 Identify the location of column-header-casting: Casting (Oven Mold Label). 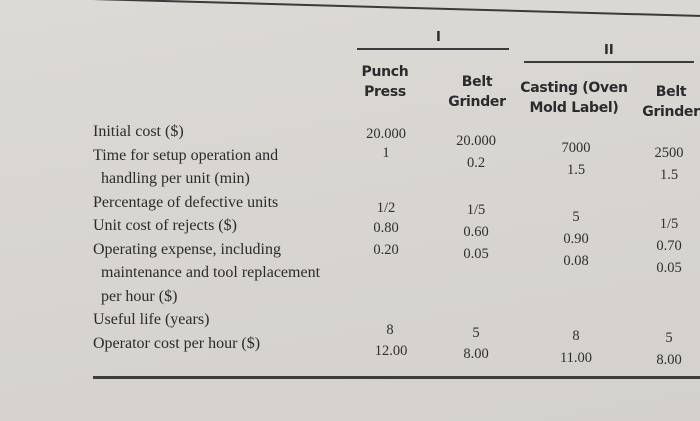
(574, 98).